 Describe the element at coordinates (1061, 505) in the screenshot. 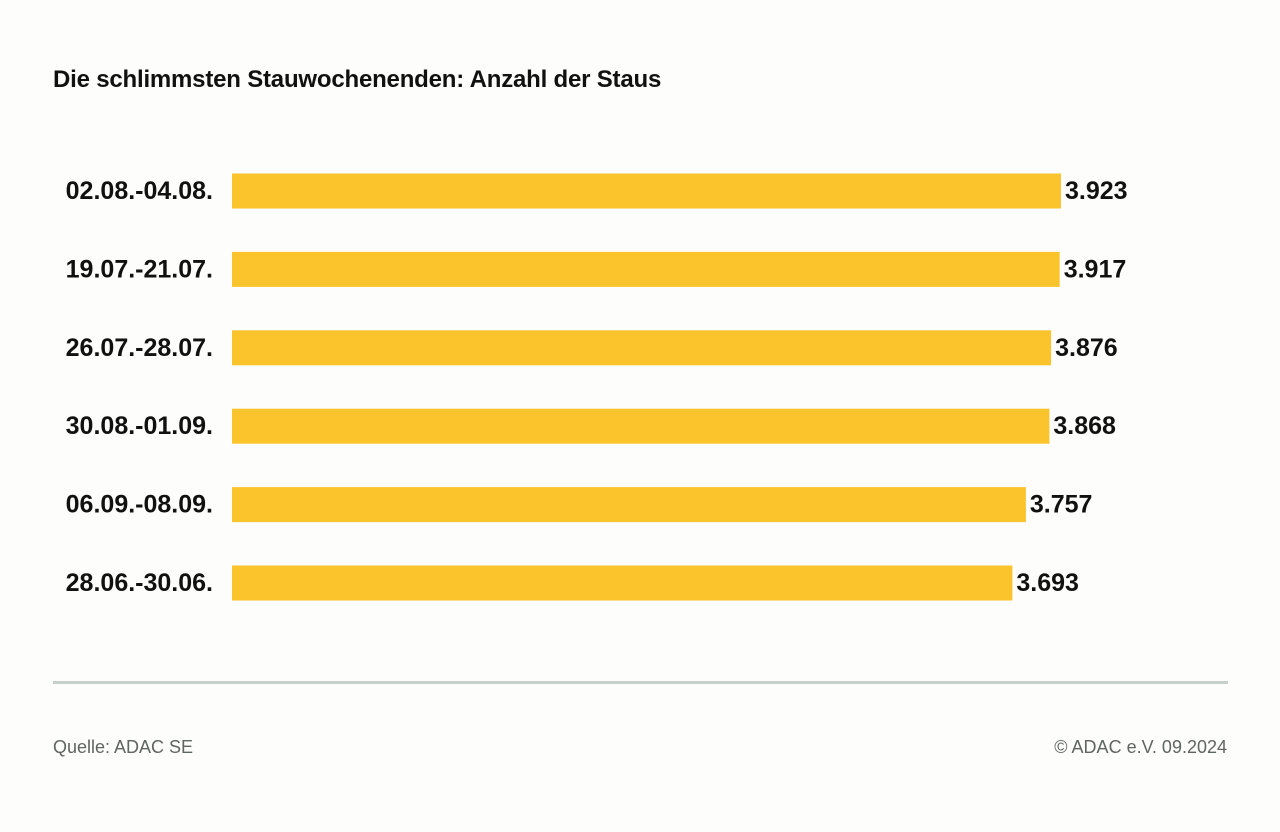

I see `value-label-4: 3.757` at that location.